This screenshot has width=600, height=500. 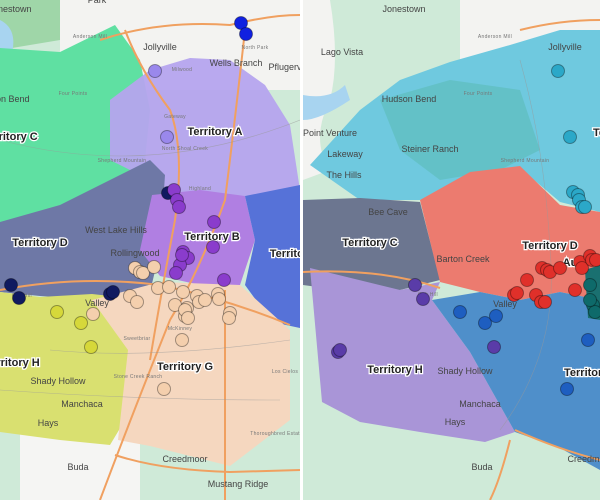 What do you see at coordinates (409, 99) in the screenshot?
I see `place-label: Hudson Bend` at bounding box center [409, 99].